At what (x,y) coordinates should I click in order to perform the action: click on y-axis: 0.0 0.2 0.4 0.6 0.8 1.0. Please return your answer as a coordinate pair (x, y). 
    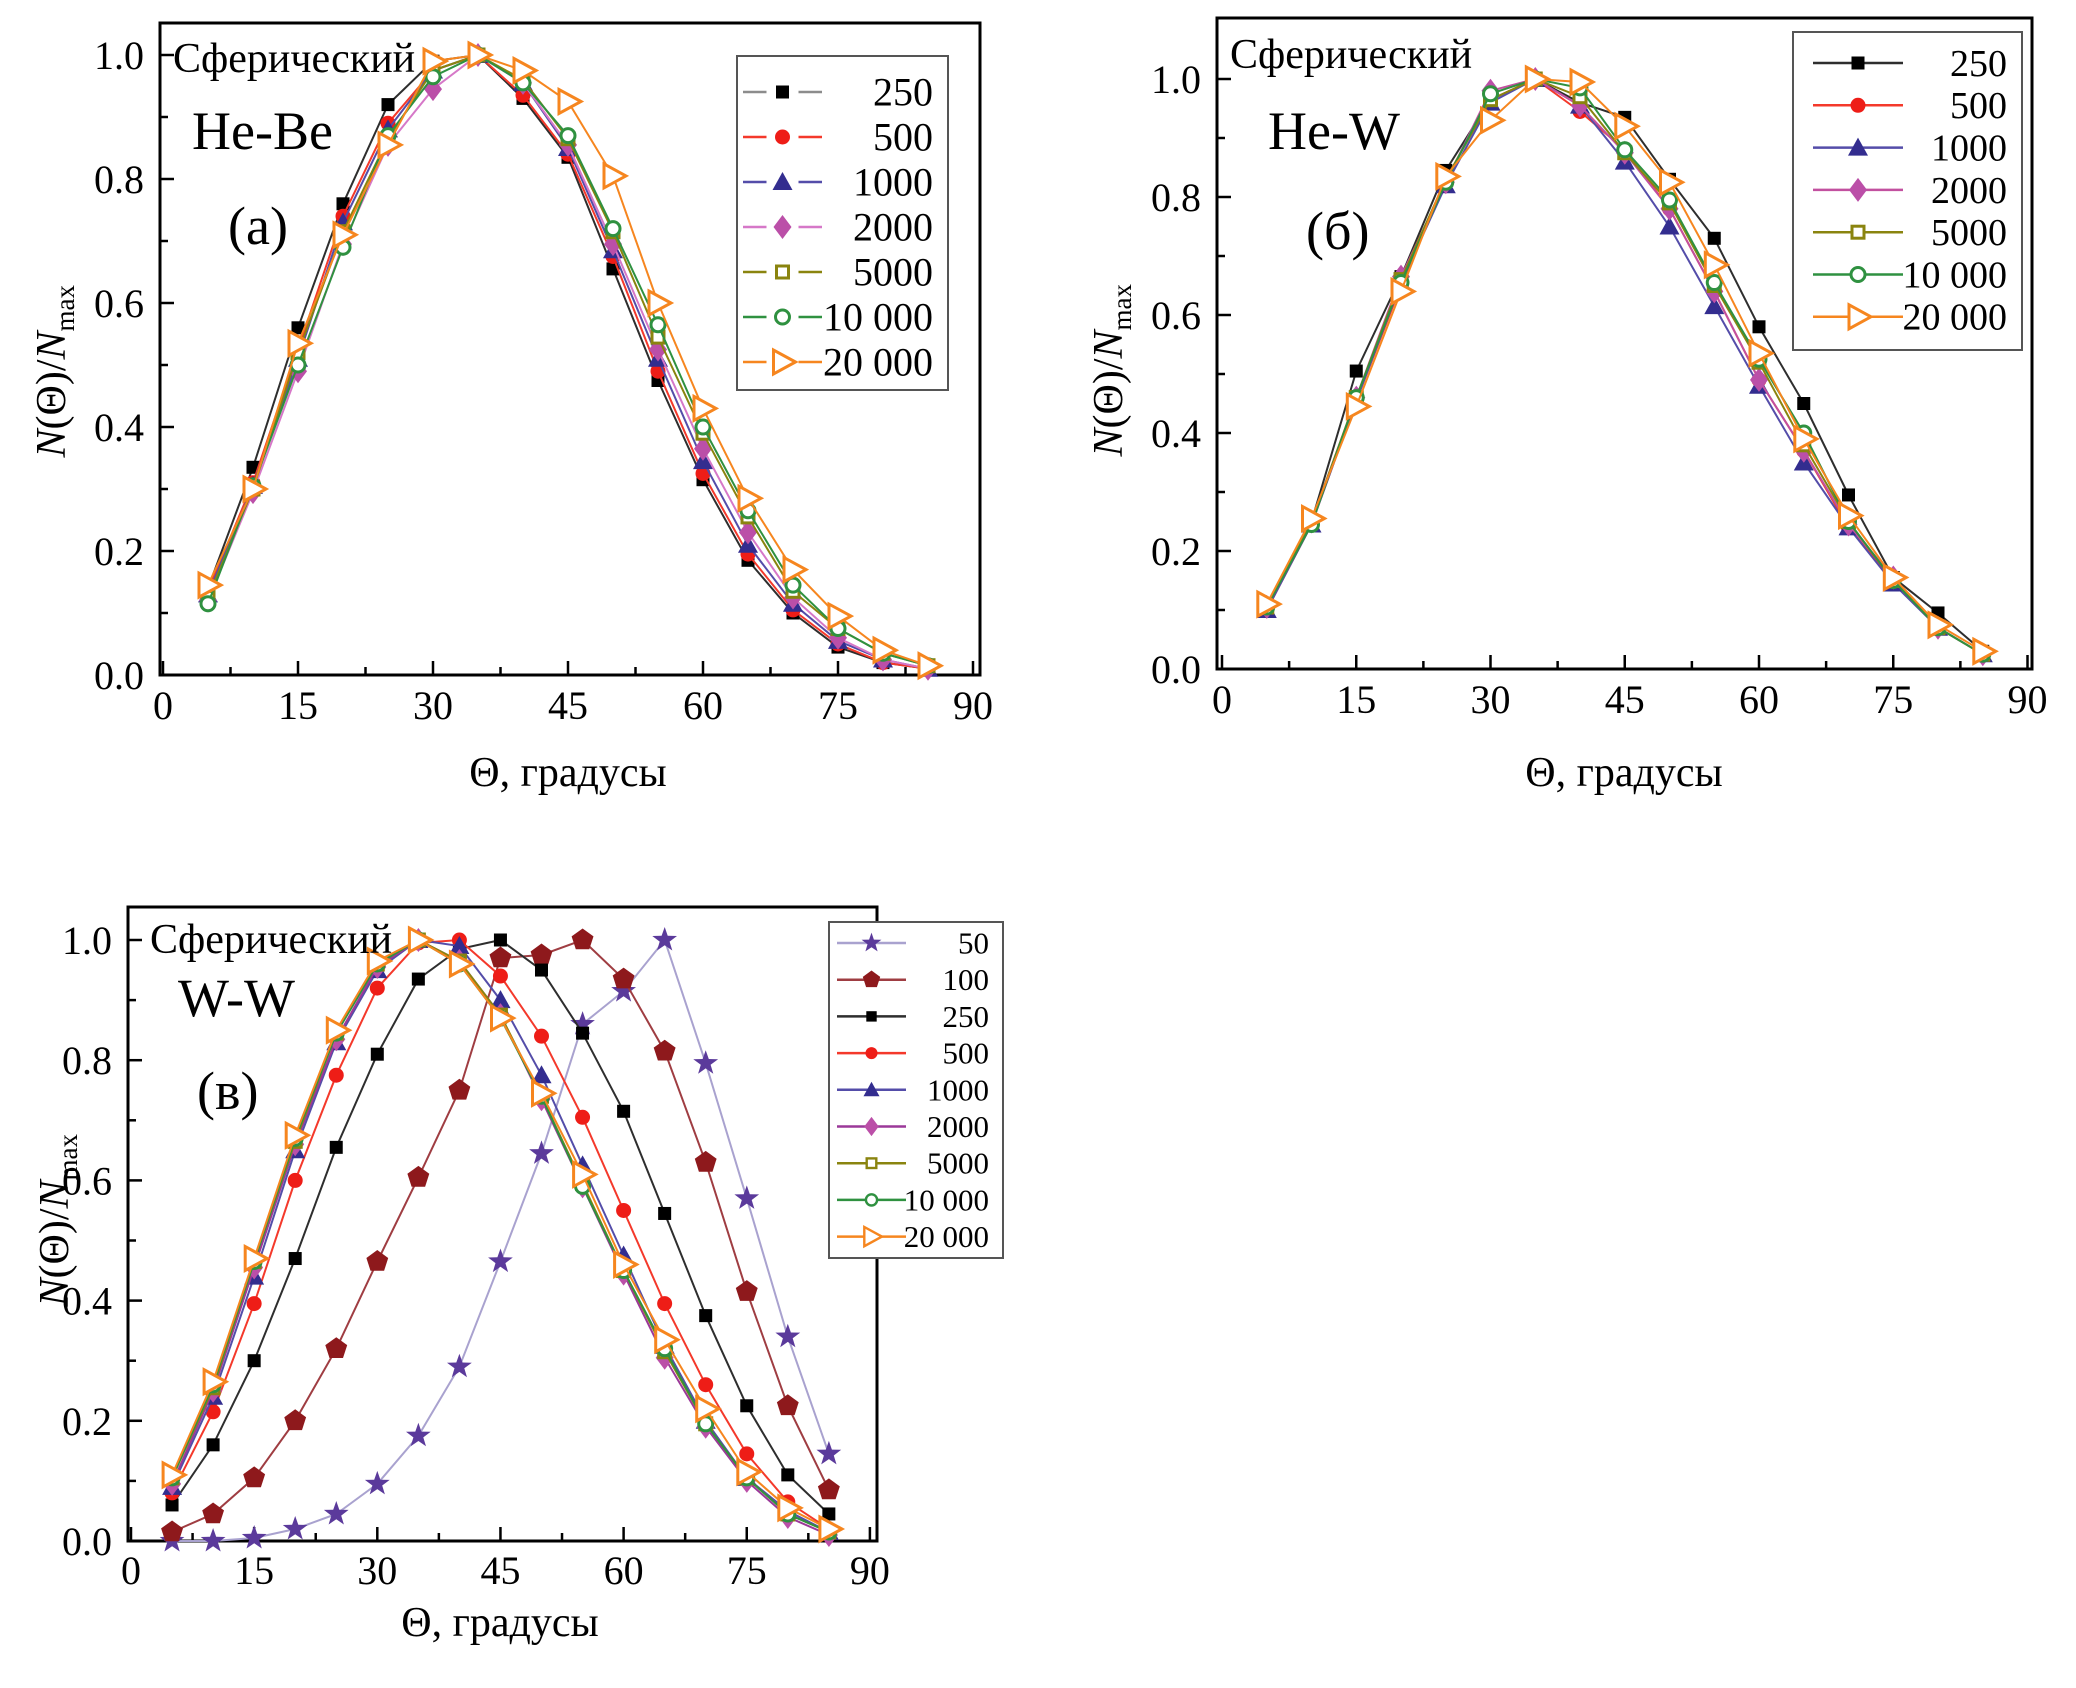
    Looking at the image, I should click on (1191, 374).